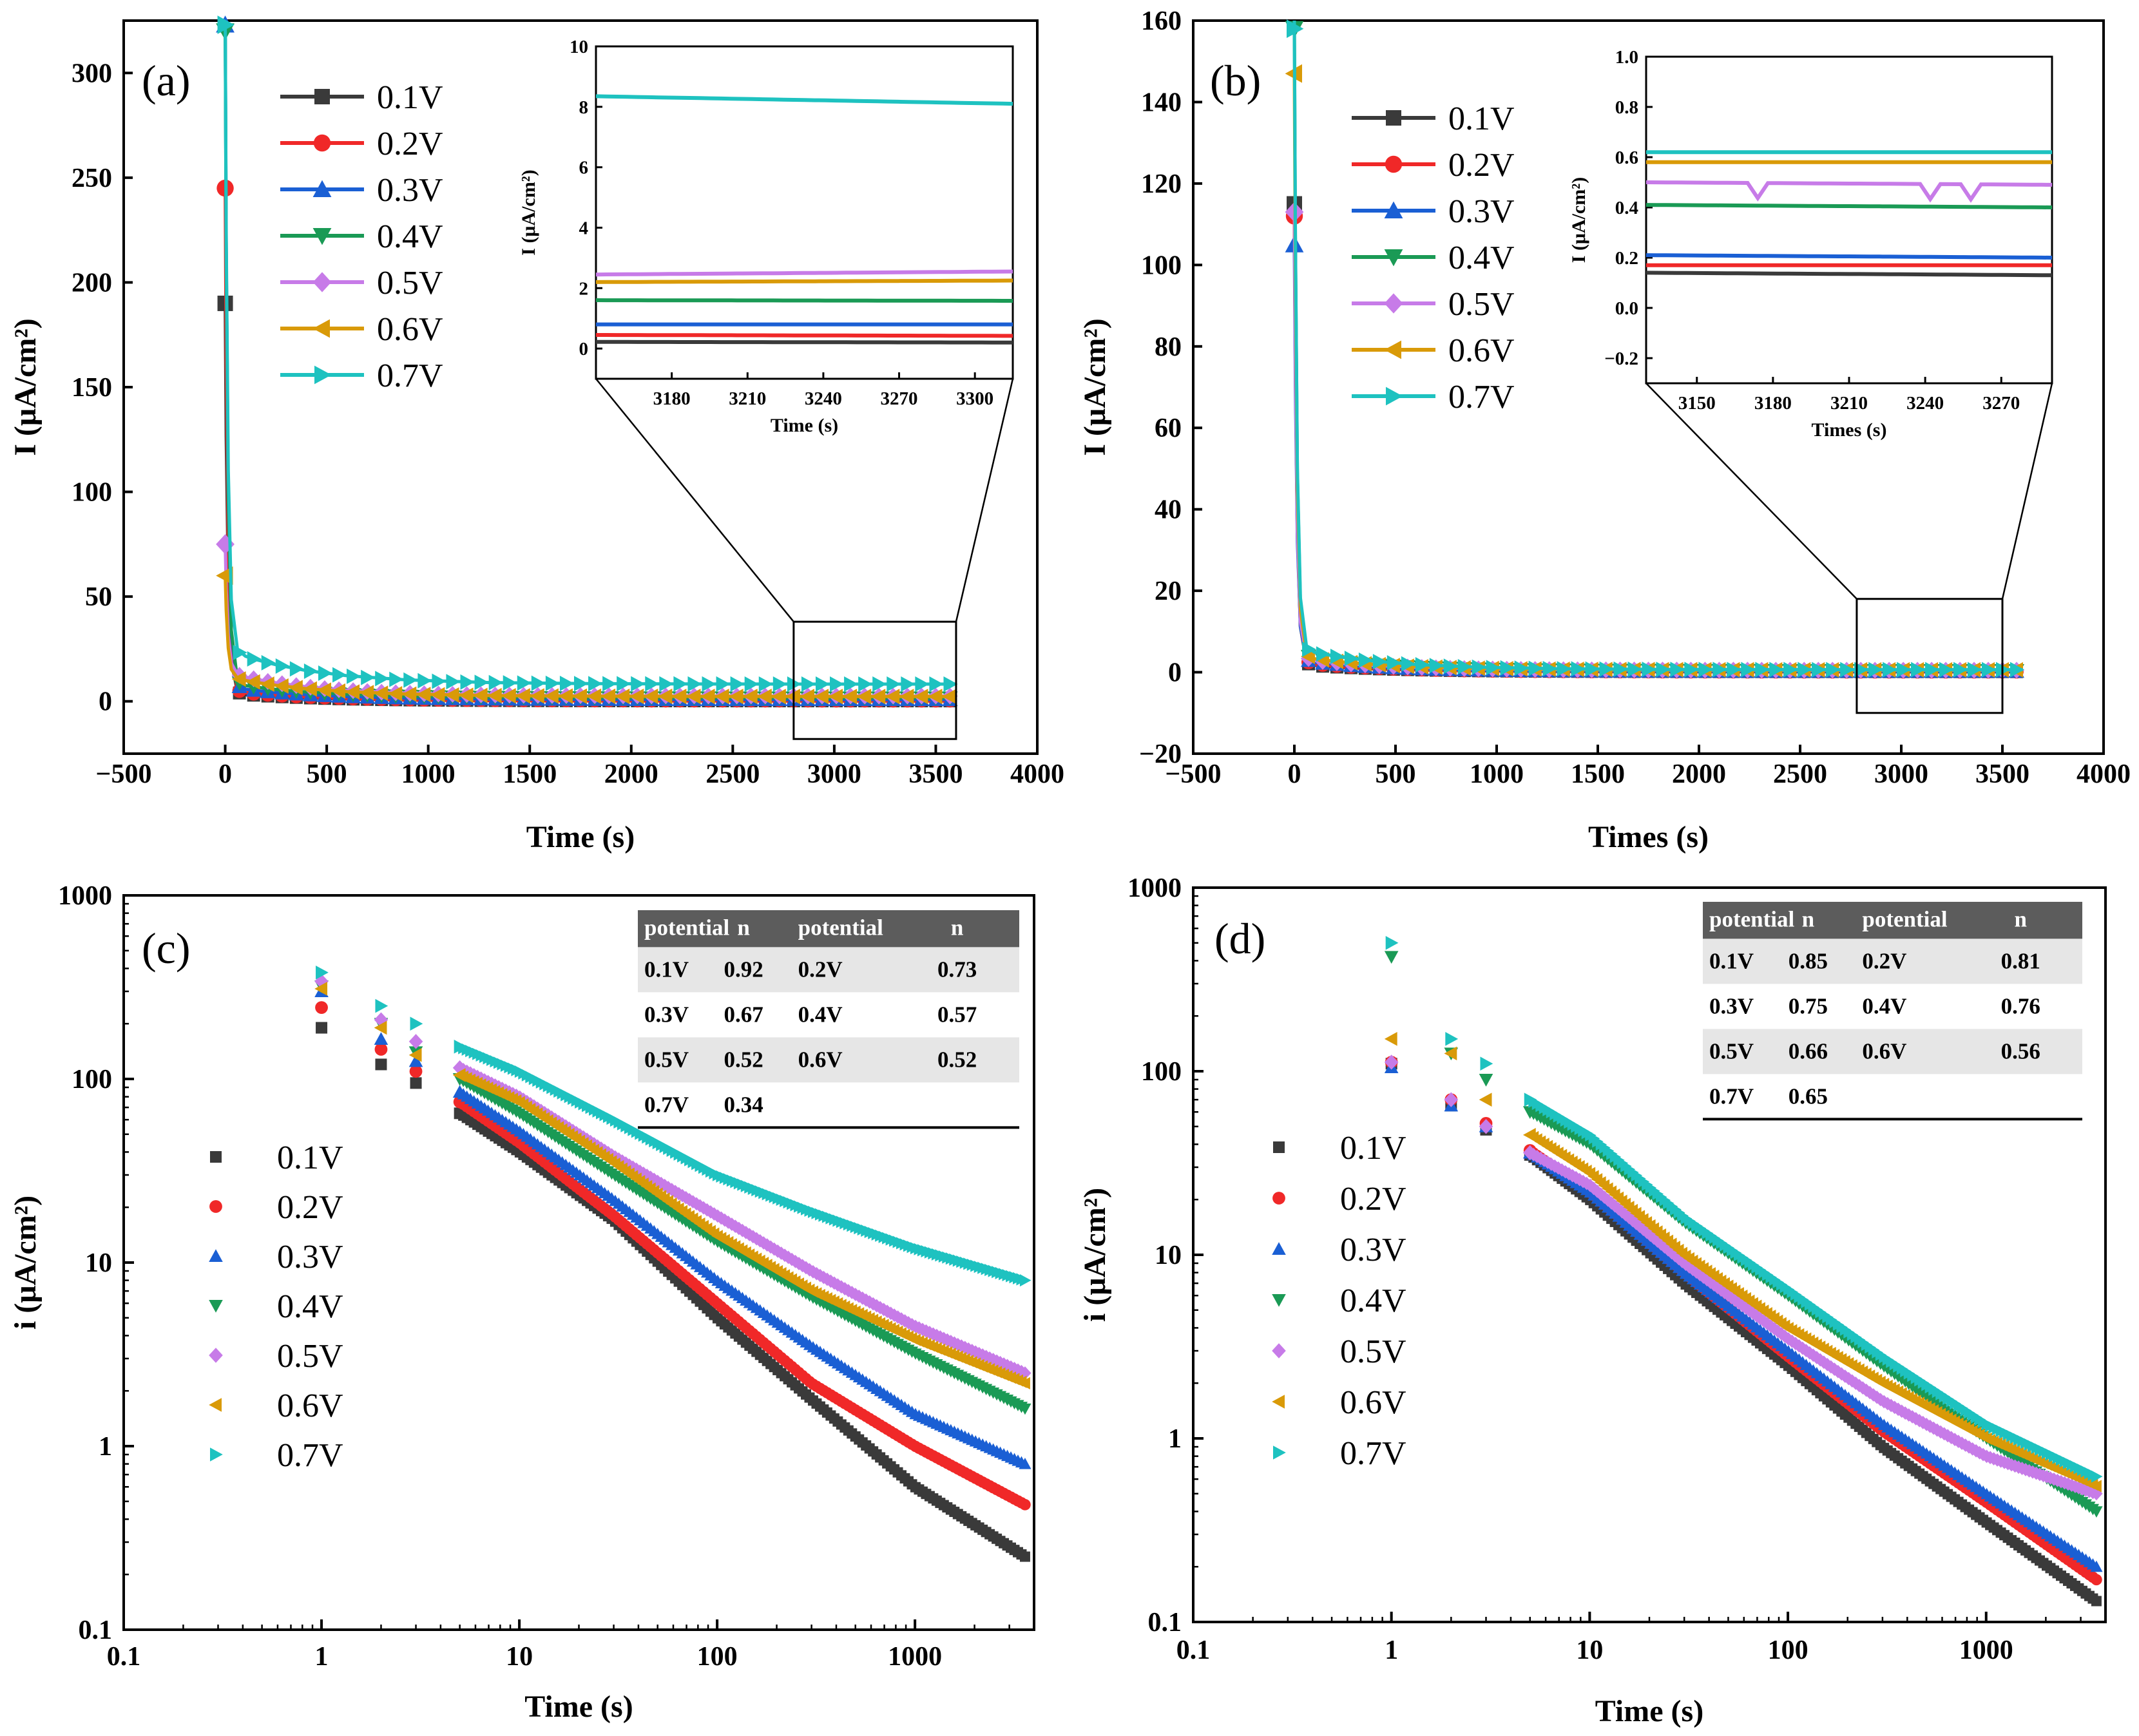  I want to click on inset-y-tick-label: 0.6, so click(1627, 158).